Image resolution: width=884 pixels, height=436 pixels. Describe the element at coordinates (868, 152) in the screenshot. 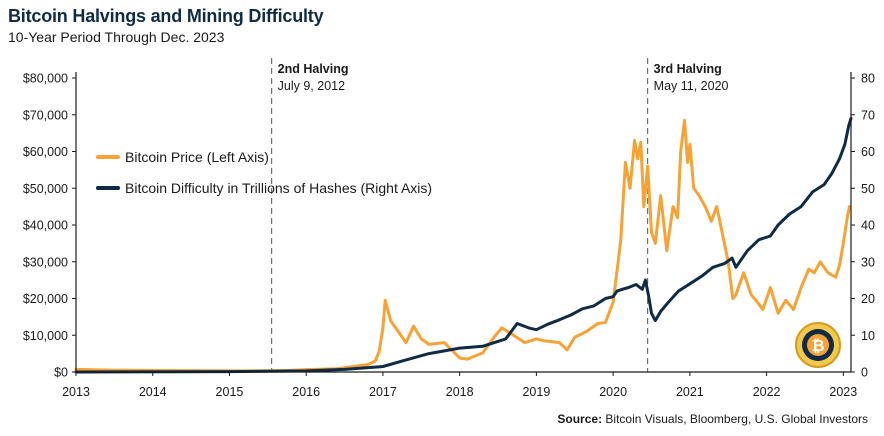

I see `right-tick-label: 60` at that location.